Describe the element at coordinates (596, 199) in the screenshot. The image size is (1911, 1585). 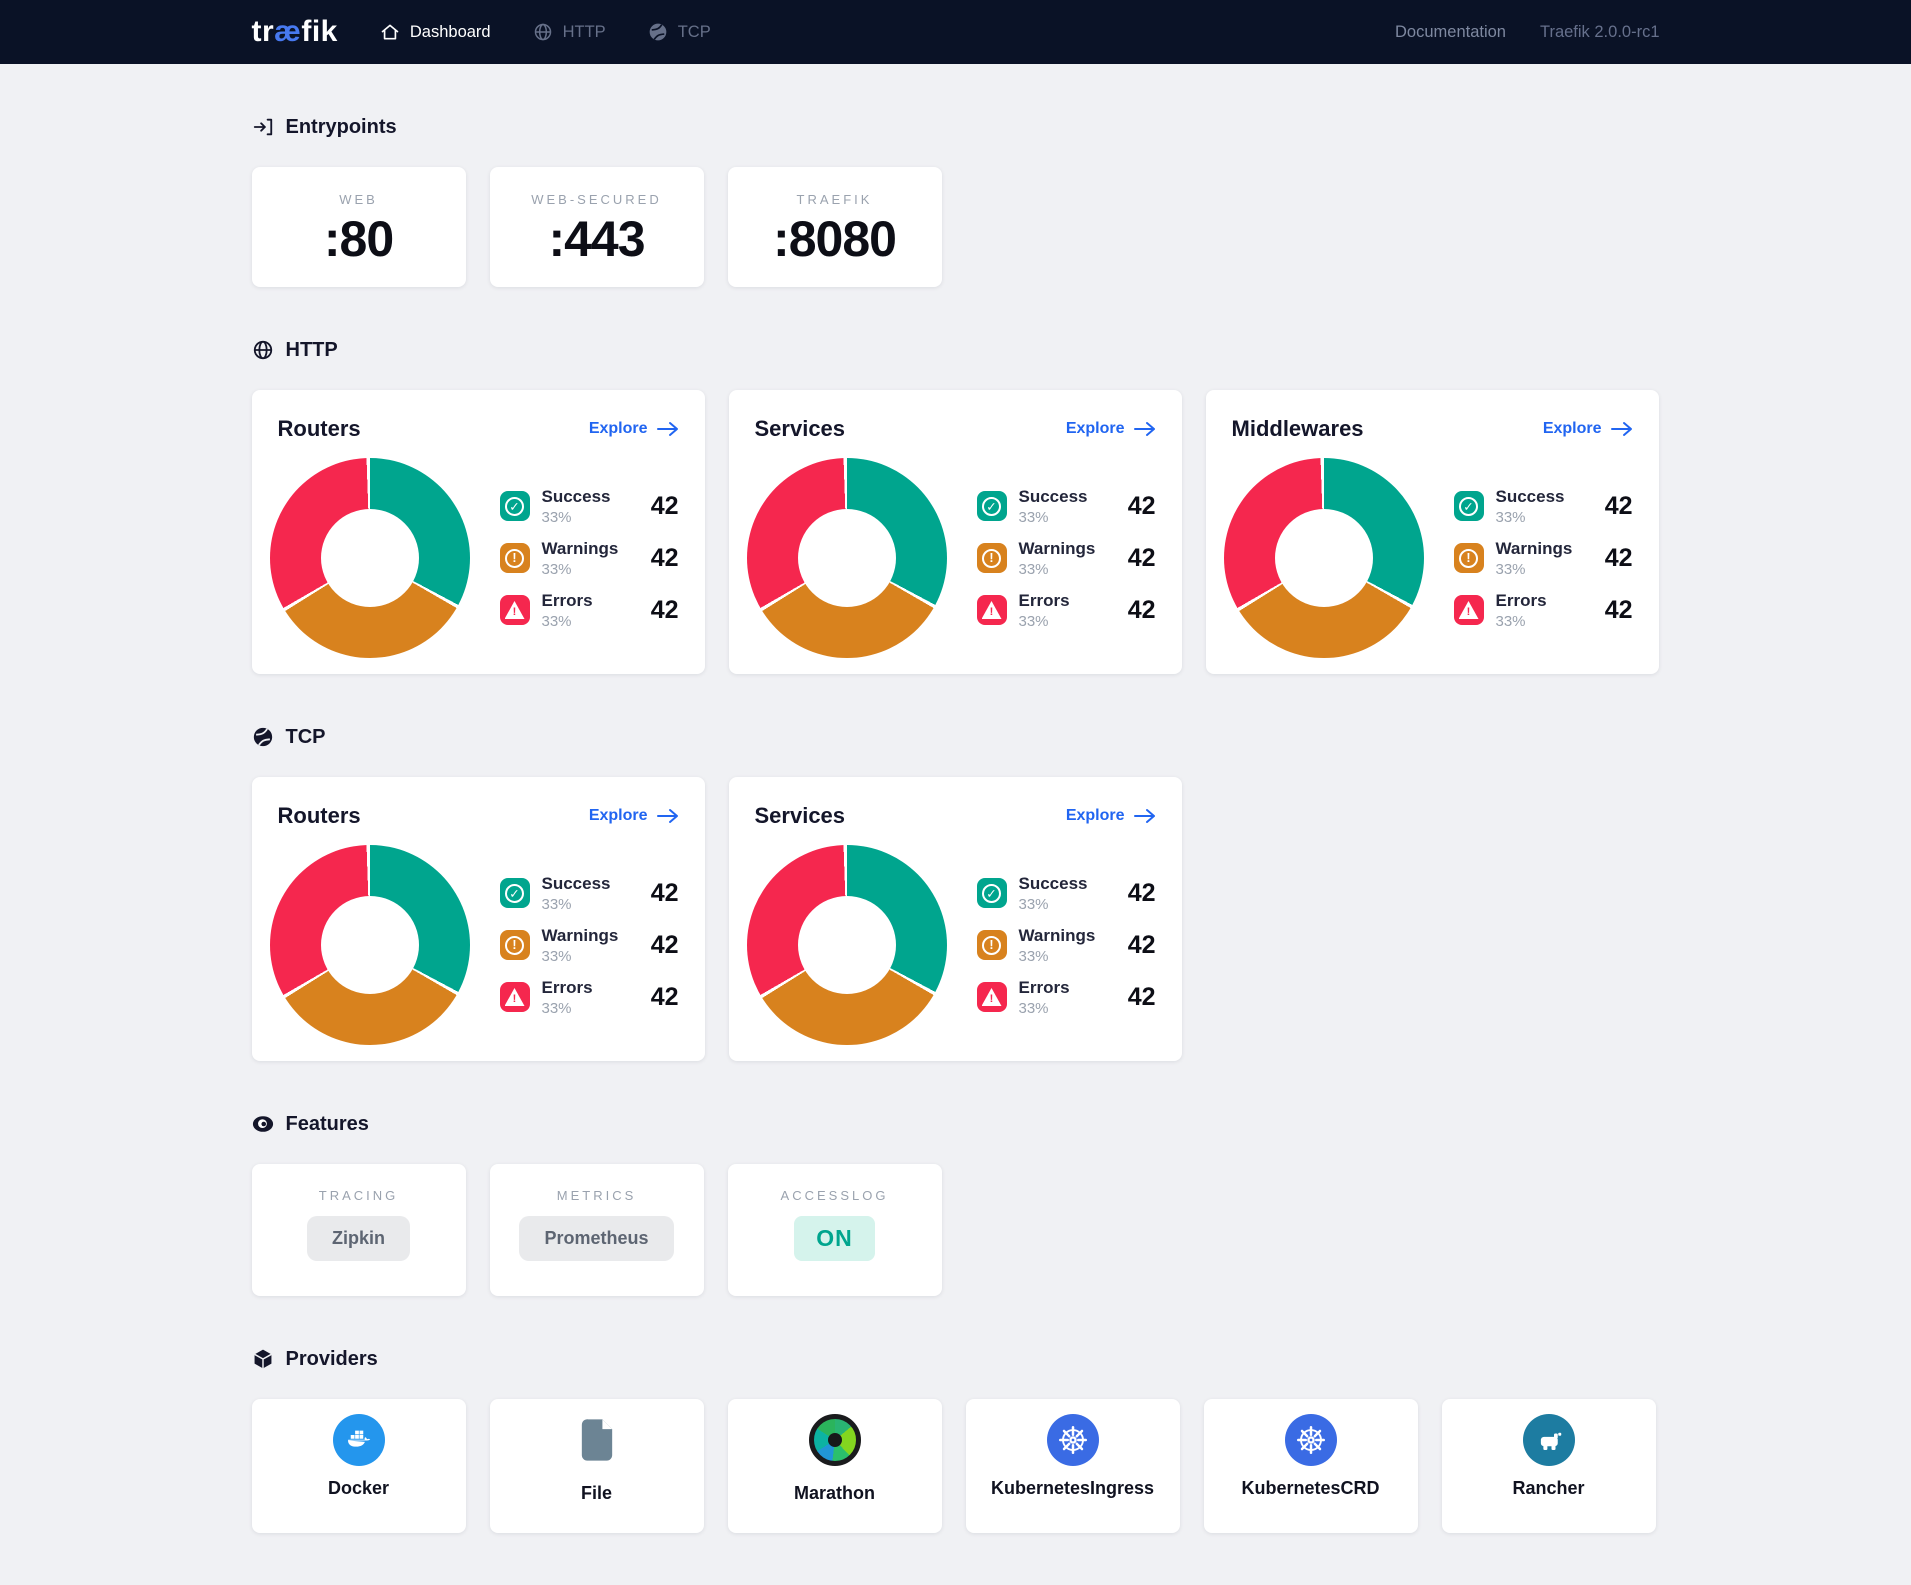
I see `entrypoint-label: WEB-SECURED` at that location.